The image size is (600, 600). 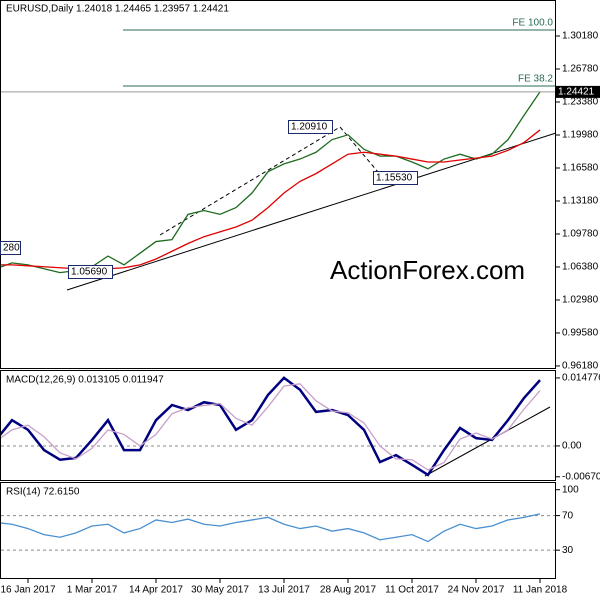 What do you see at coordinates (580, 234) in the screenshot?
I see `y-tick-label: 1.09780` at bounding box center [580, 234].